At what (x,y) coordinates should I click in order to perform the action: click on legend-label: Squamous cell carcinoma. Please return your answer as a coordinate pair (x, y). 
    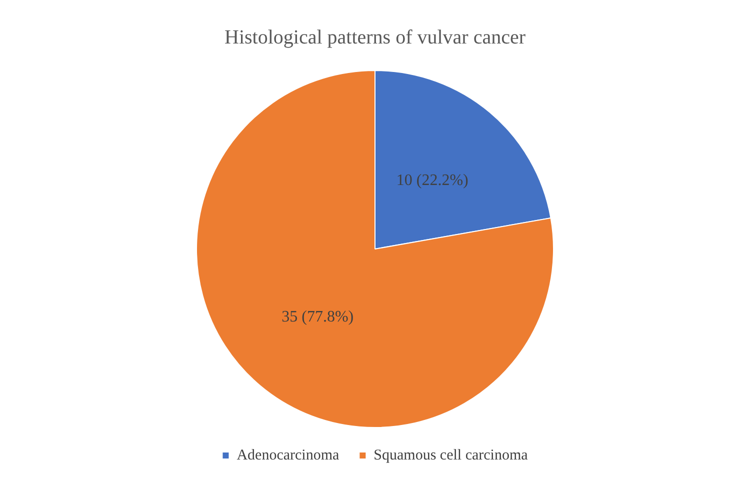
    Looking at the image, I should click on (451, 455).